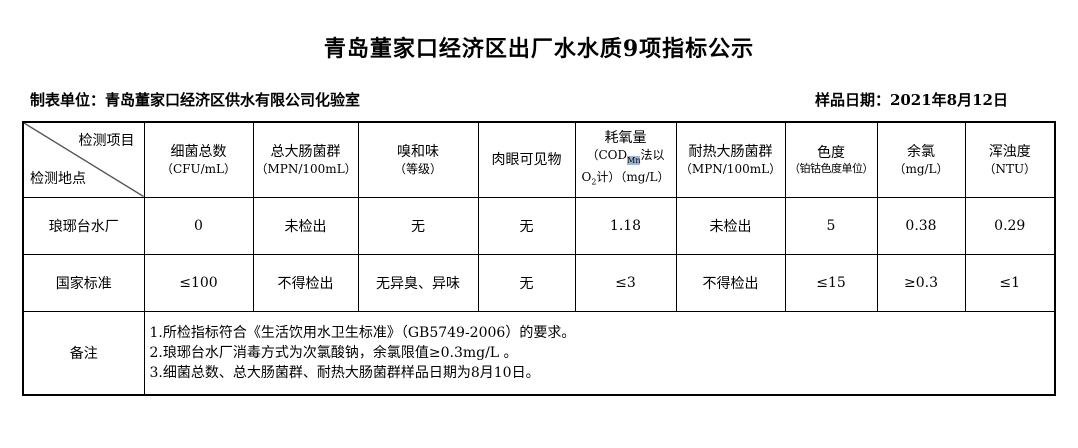  Describe the element at coordinates (634, 160) in the screenshot. I see `cod-mn-subscript: Mn` at that location.